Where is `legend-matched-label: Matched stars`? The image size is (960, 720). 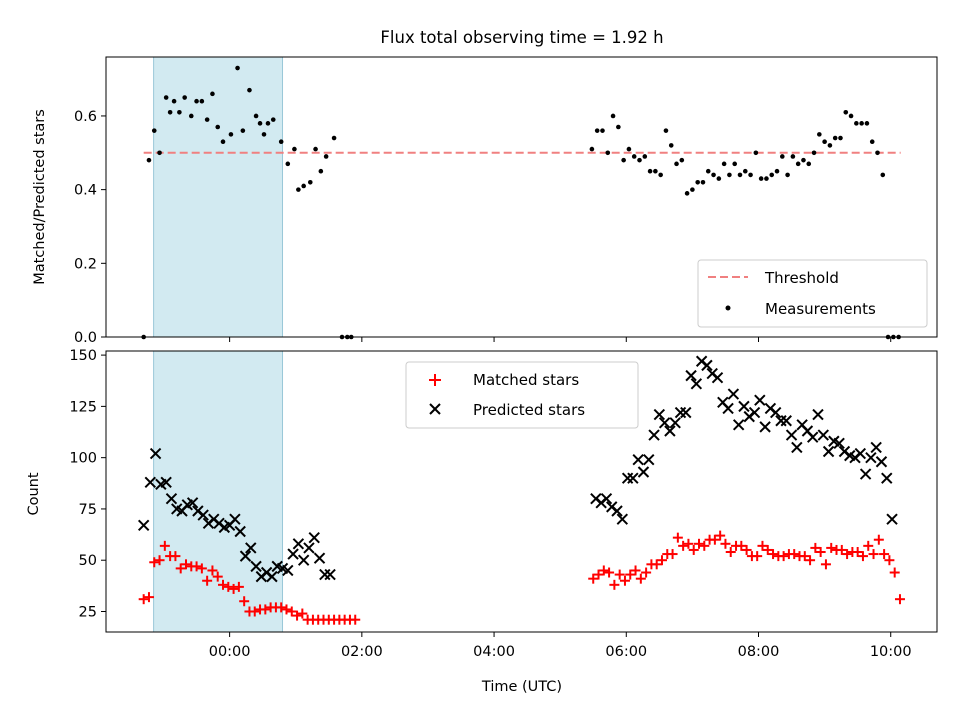 legend-matched-label: Matched stars is located at coordinates (526, 380).